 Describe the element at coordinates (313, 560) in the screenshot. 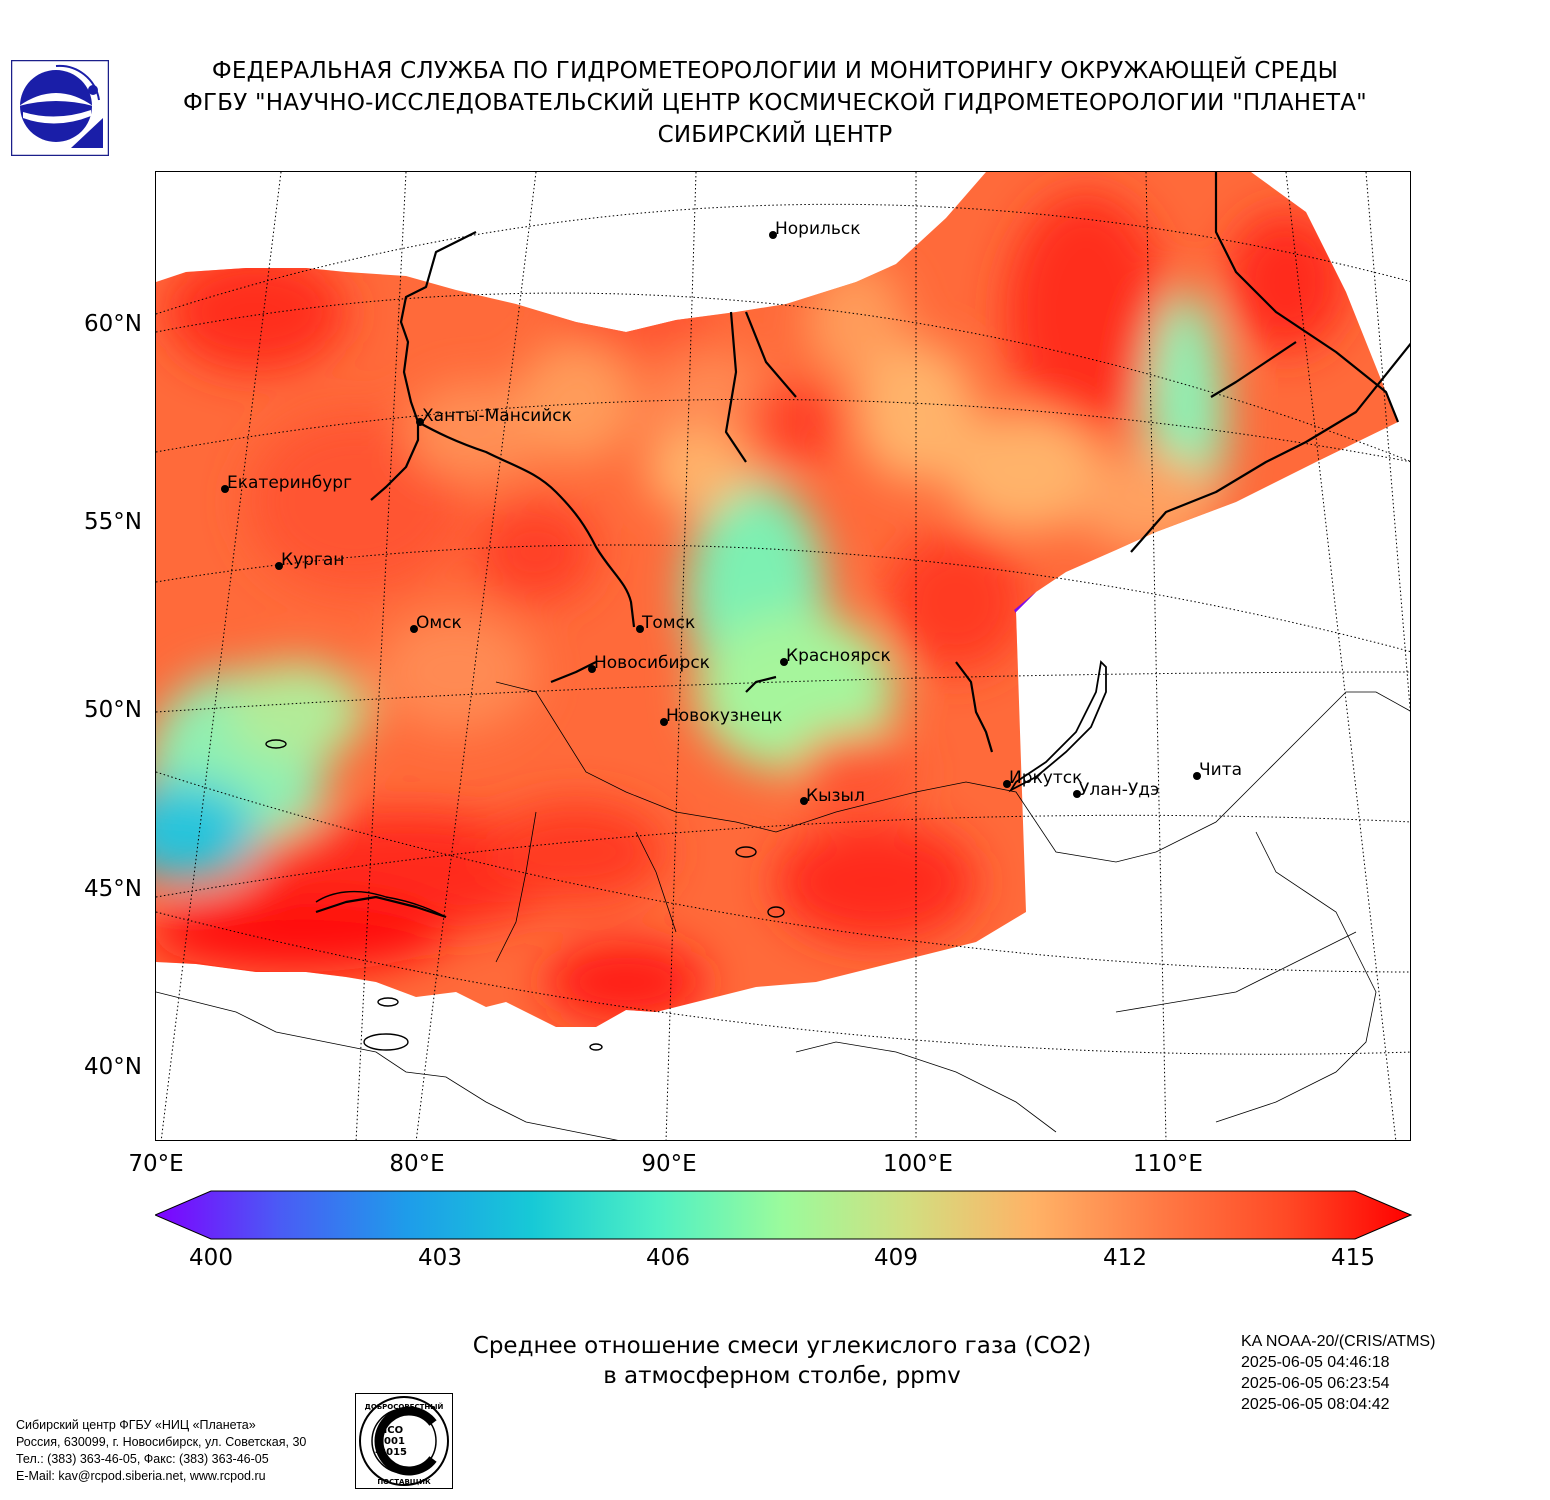

I see `city-label-kurgan: Курган` at that location.